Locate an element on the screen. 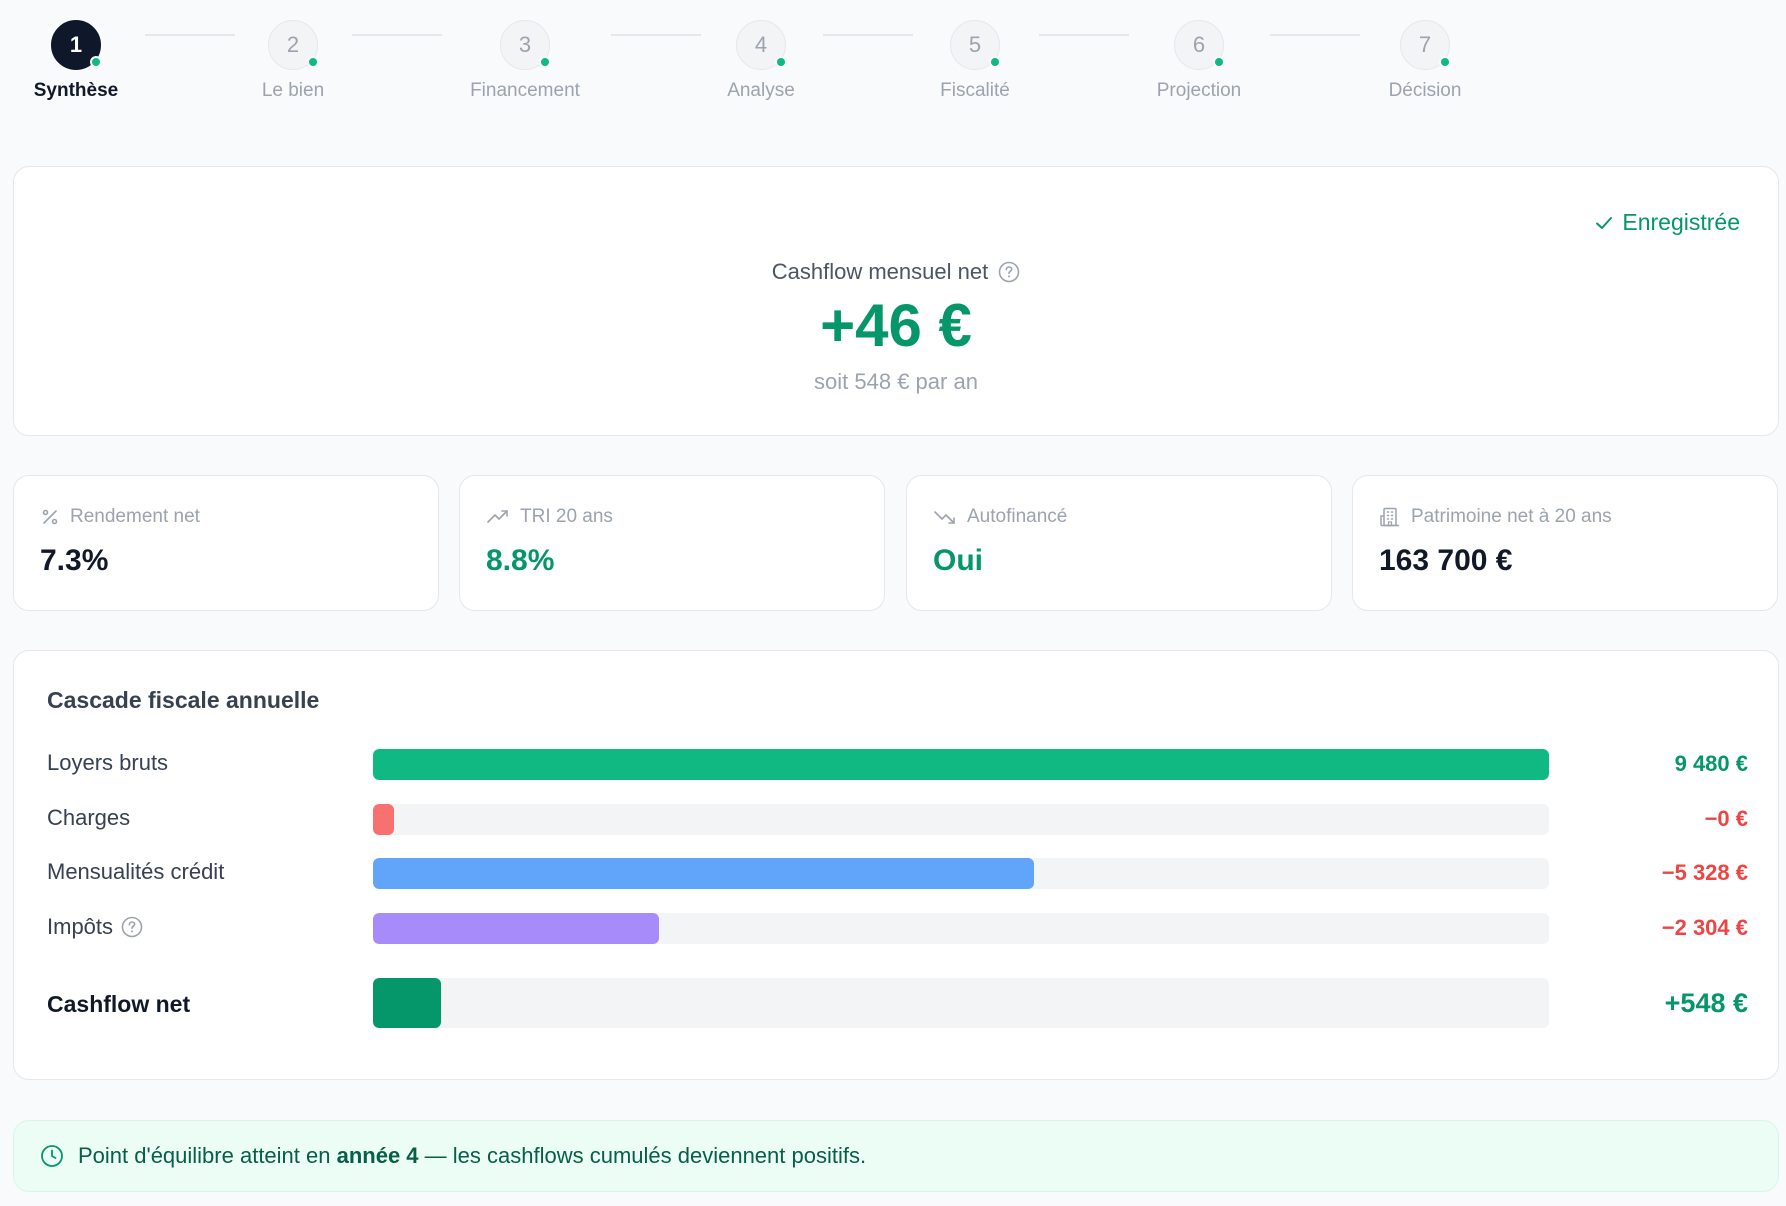 This screenshot has width=1786, height=1206. step-number: 1 is located at coordinates (76, 45).